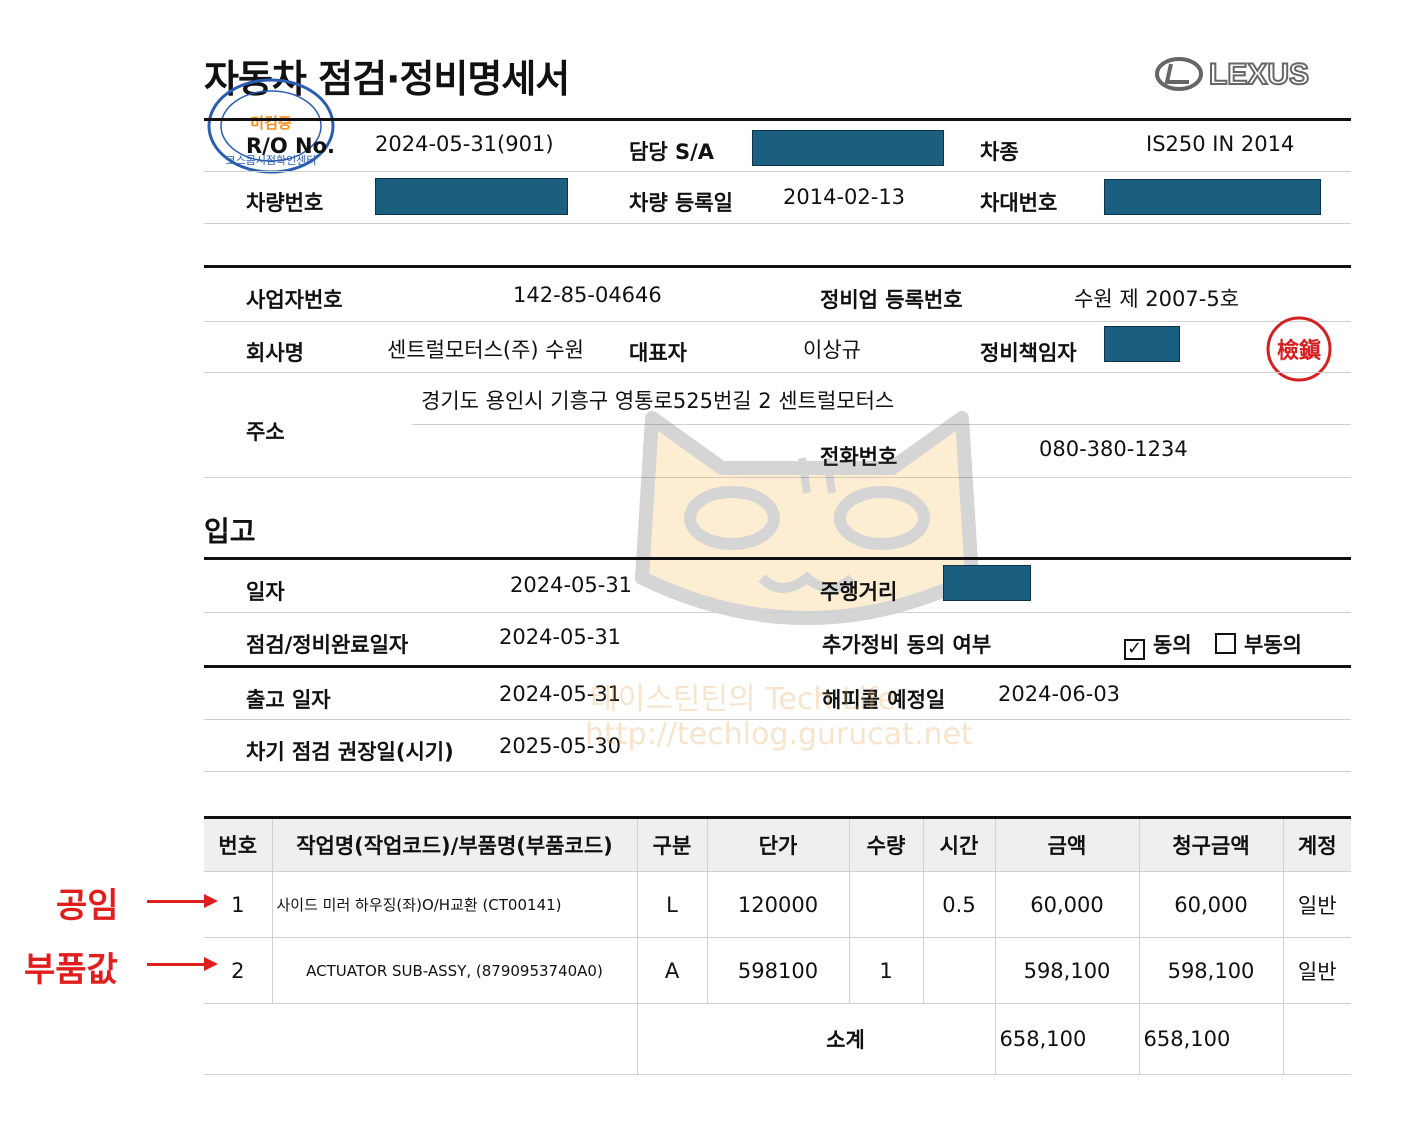 The image size is (1406, 1125). I want to click on manager-label: 정비책임자, so click(1028, 353).